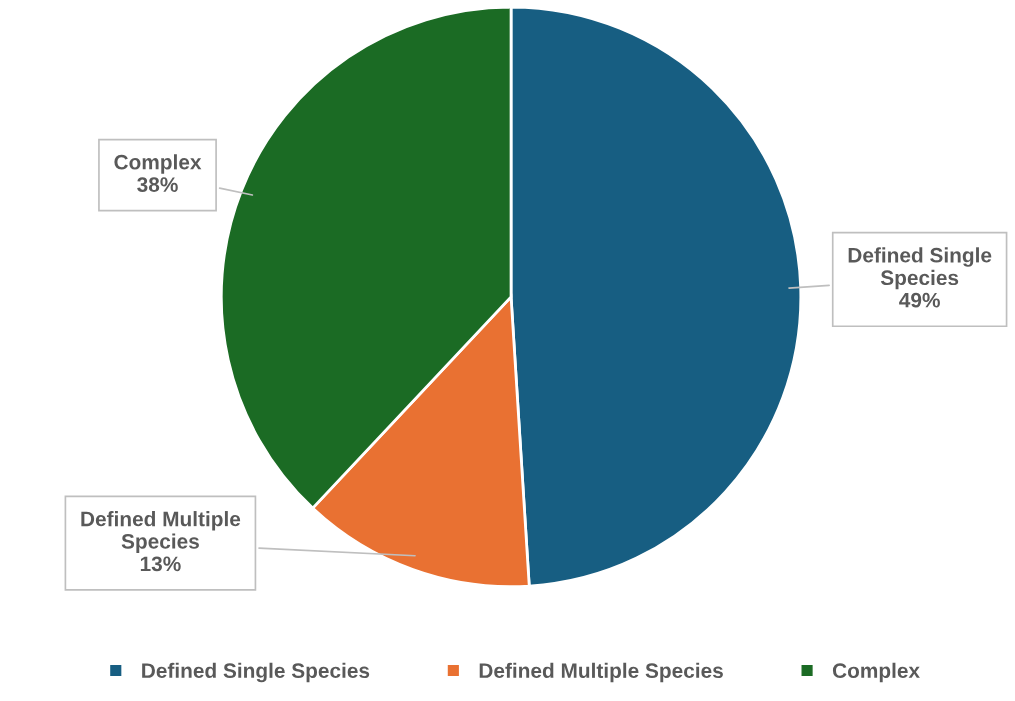 The height and width of the screenshot is (701, 1015). I want to click on slice-label: Complex, so click(158, 164).